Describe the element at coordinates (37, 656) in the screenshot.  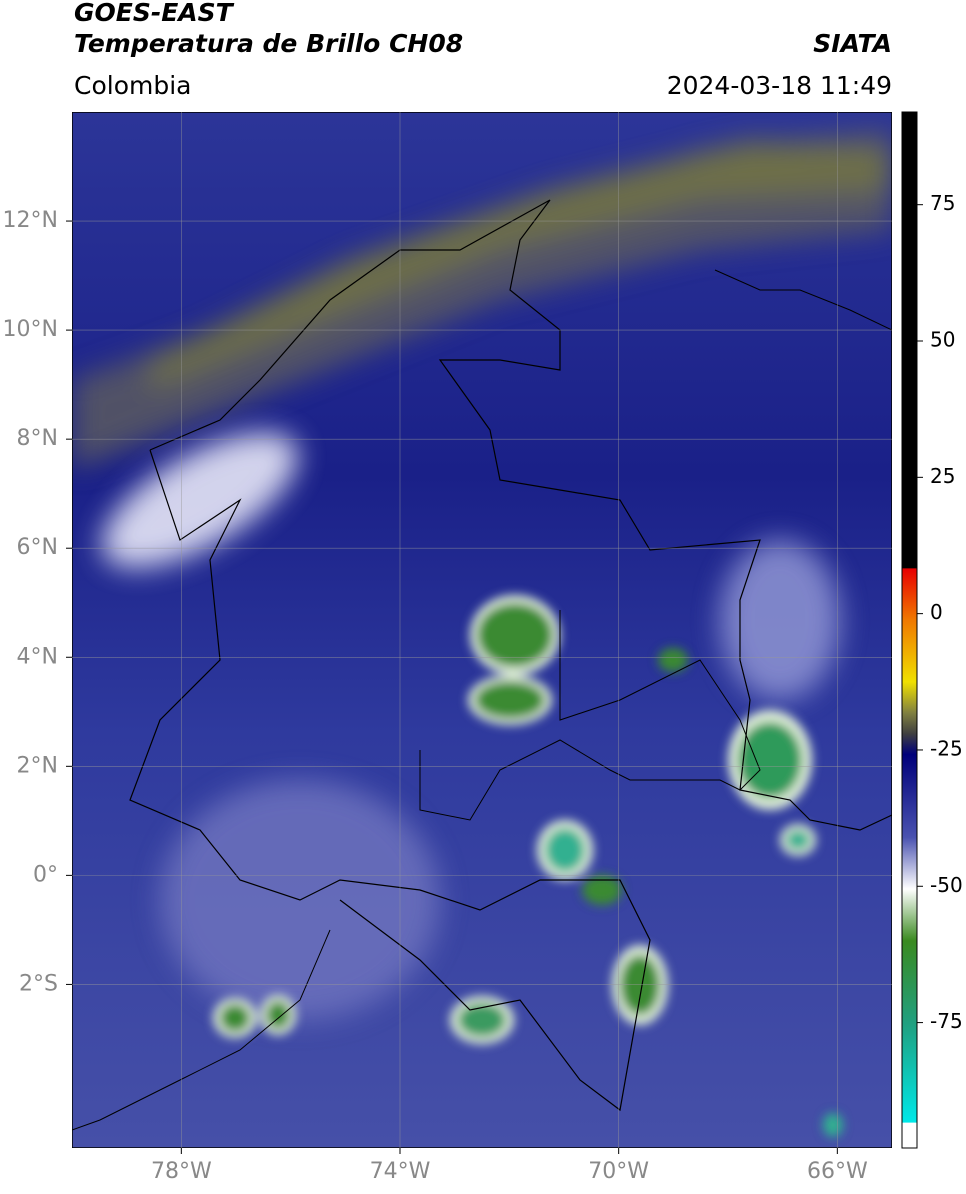
I see `y-tick-label: 4°N` at that location.